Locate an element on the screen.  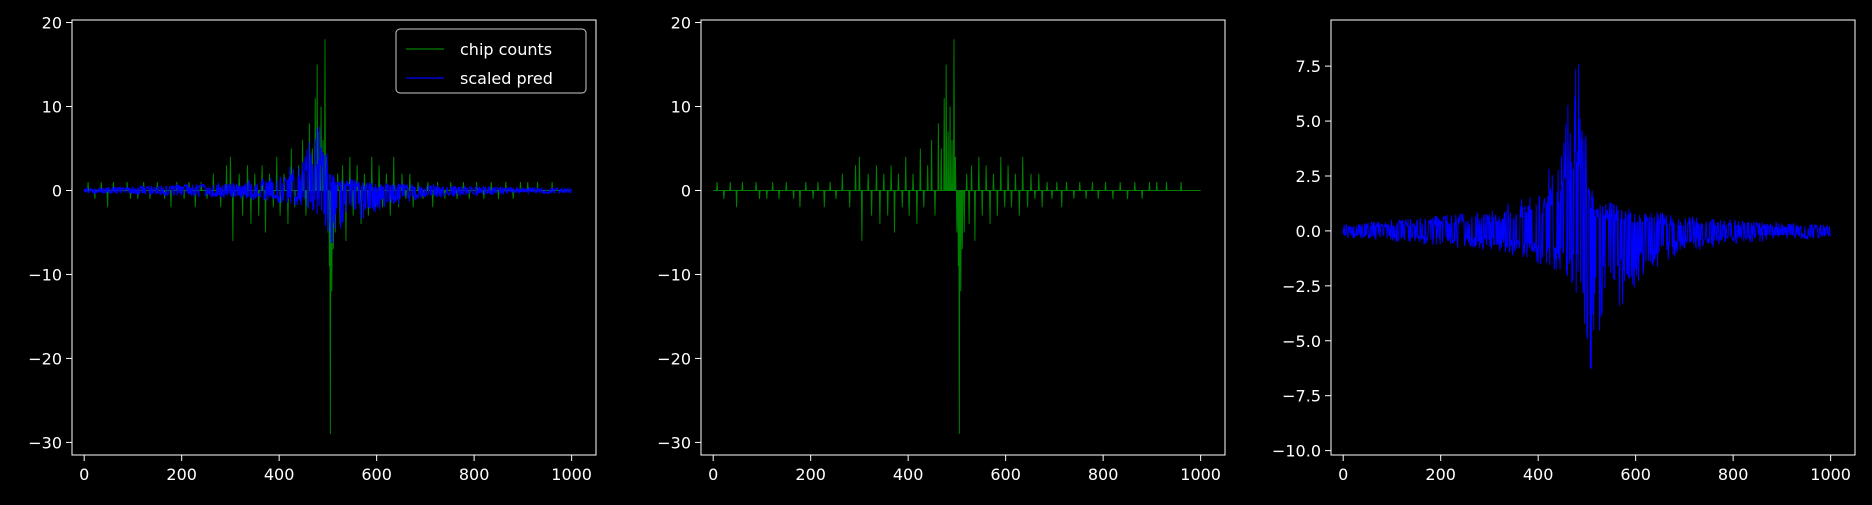
y-tick-label: −5.0 is located at coordinates (1301, 341).